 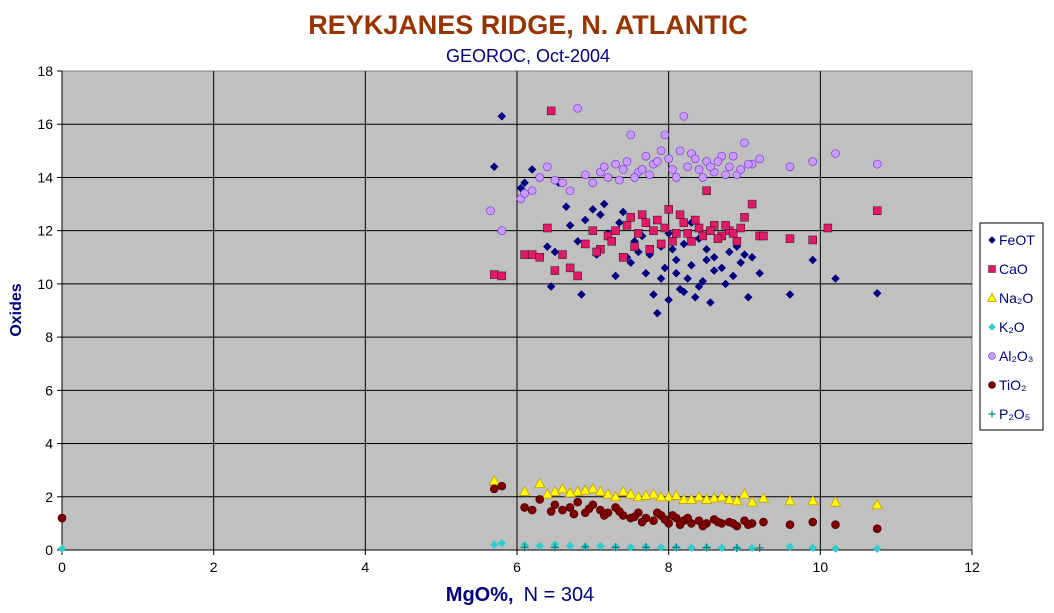 I want to click on legend-label-tio2: TiO₂, so click(x=1012, y=385).